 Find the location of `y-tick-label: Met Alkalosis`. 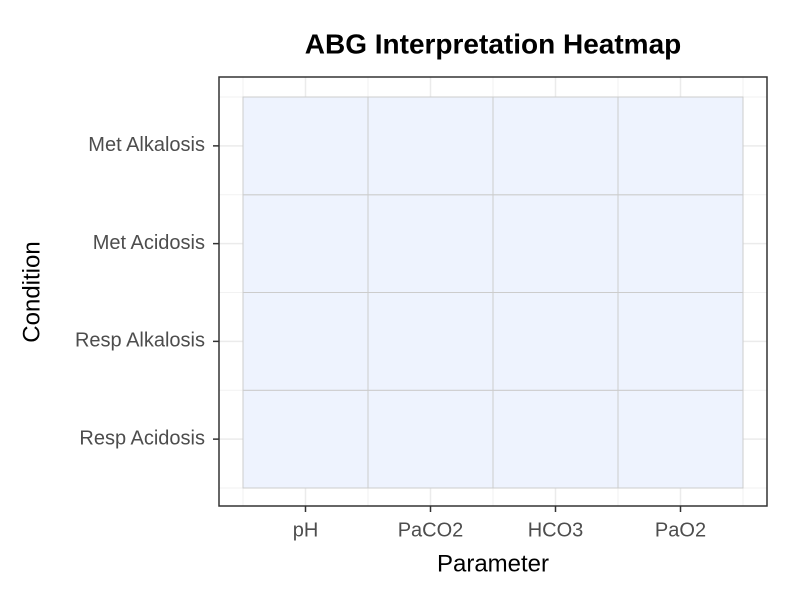

y-tick-label: Met Alkalosis is located at coordinates (146, 145).